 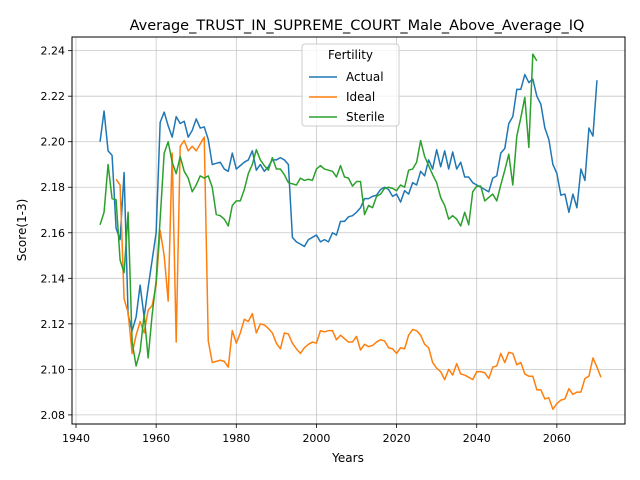 I want to click on legend: Fertility Actual Ideal Sterile, so click(x=350, y=85).